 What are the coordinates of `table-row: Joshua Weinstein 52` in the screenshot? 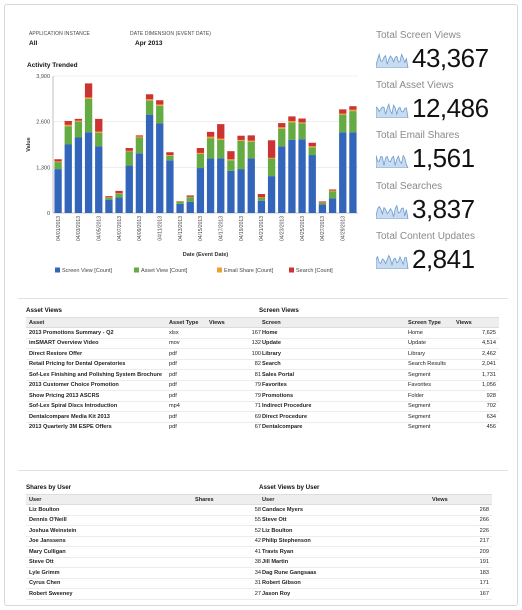 It's located at (145, 531).